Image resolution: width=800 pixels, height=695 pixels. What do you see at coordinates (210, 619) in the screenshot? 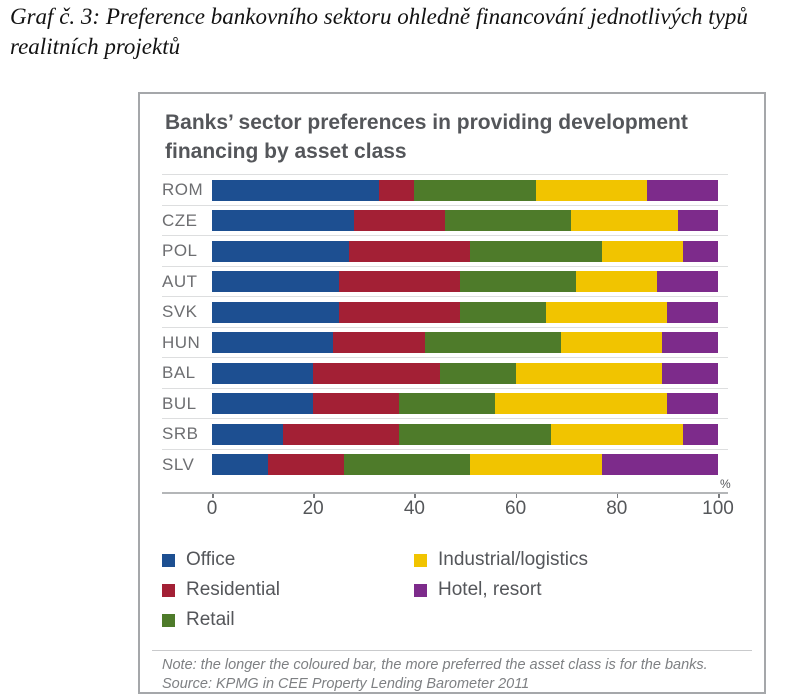
I see `legend-label: Retail` at bounding box center [210, 619].